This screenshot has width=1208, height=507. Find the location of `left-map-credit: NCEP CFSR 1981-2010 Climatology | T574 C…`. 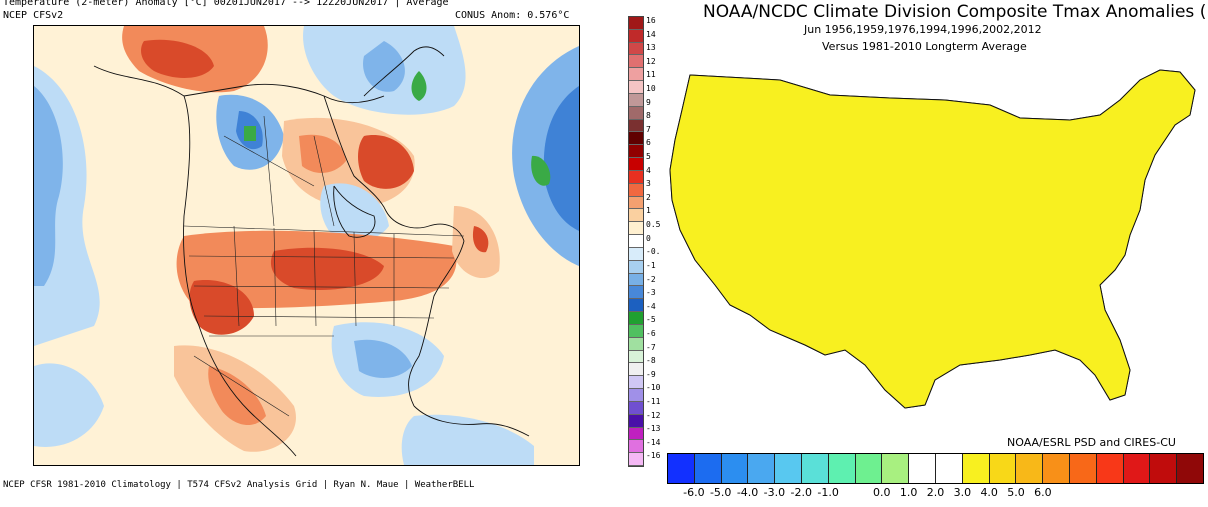

left-map-credit: NCEP CFSR 1981-2010 Climatology | T574 C… is located at coordinates (239, 485).